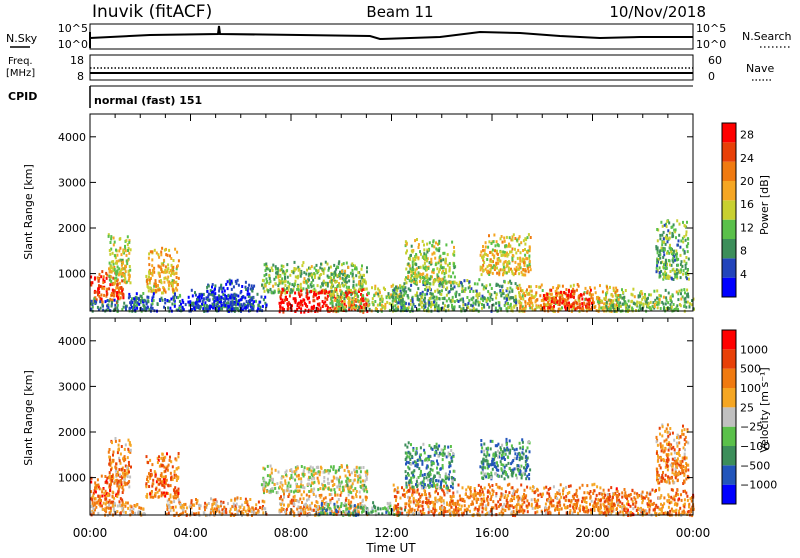 The image size is (800, 558). Describe the element at coordinates (729, 151) in the screenshot. I see `power-colorbar-segment` at that location.